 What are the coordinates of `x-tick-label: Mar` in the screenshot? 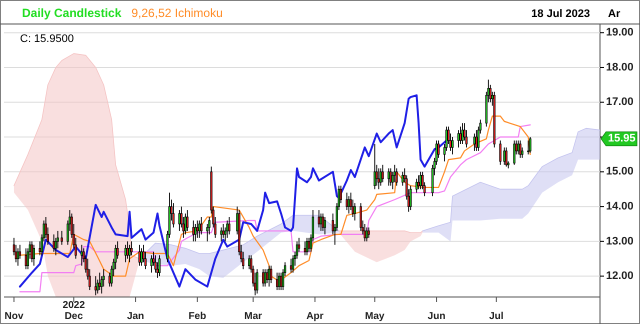 It's located at (253, 316).